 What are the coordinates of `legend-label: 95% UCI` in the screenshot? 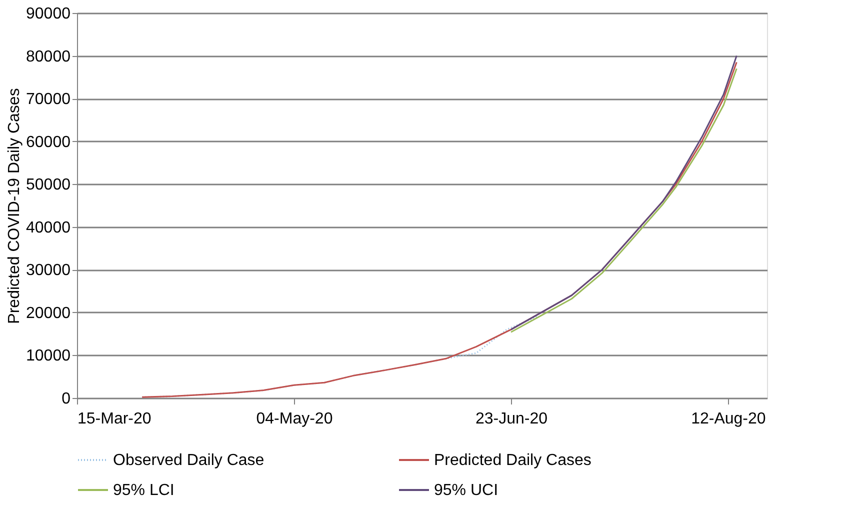 It's located at (466, 490).